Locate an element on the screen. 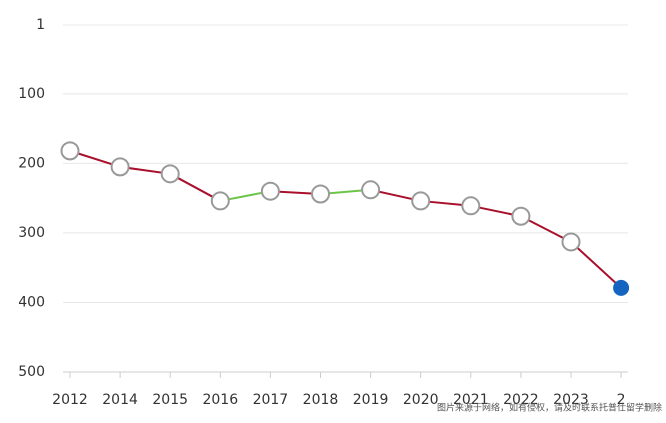  x-tick-label: 2019 is located at coordinates (371, 400).